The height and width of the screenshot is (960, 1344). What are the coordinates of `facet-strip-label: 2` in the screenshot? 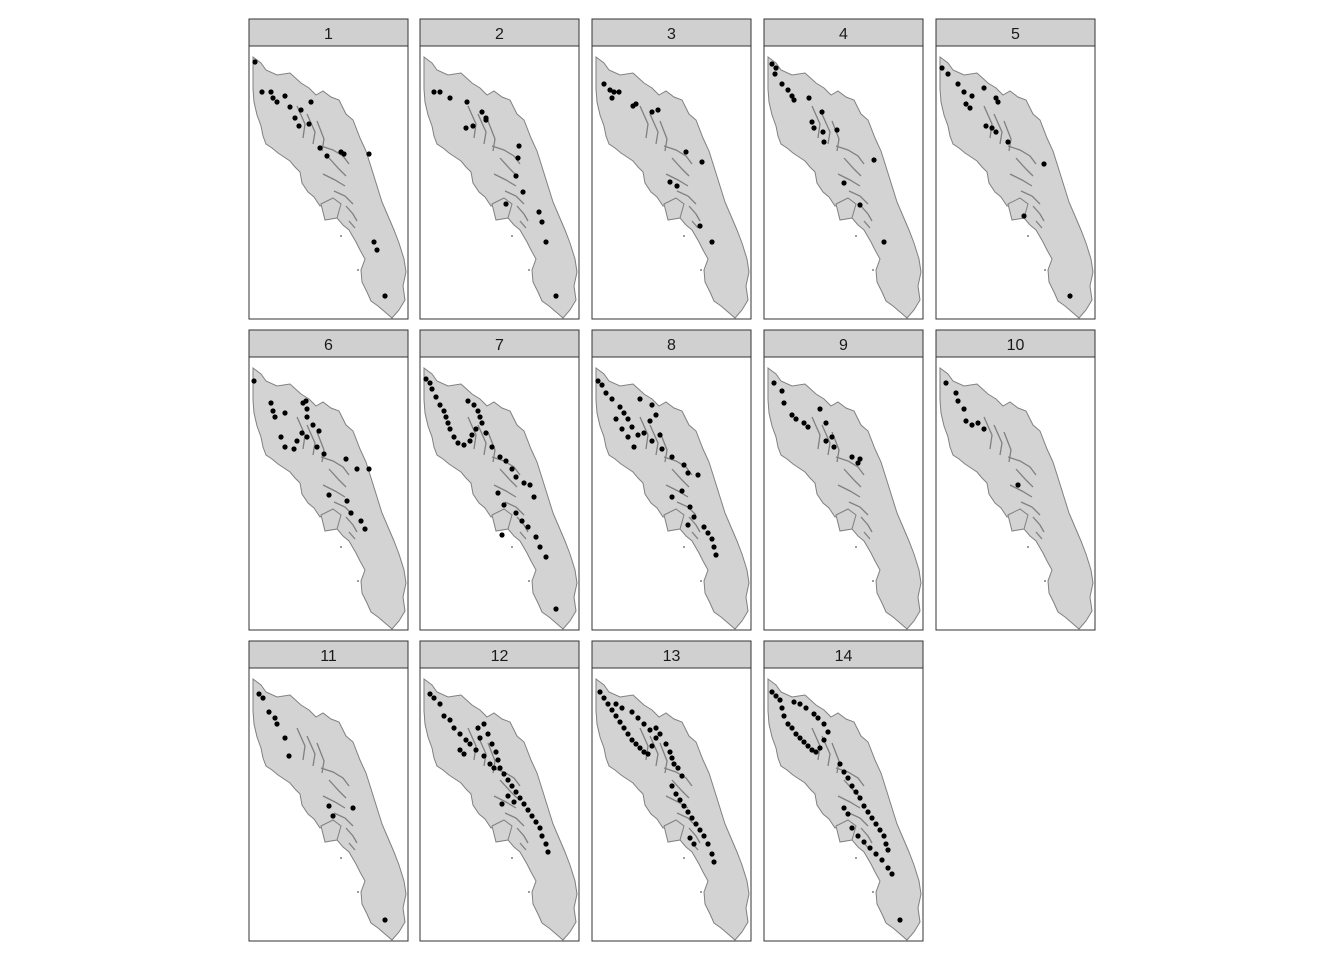 It's located at (499, 34).